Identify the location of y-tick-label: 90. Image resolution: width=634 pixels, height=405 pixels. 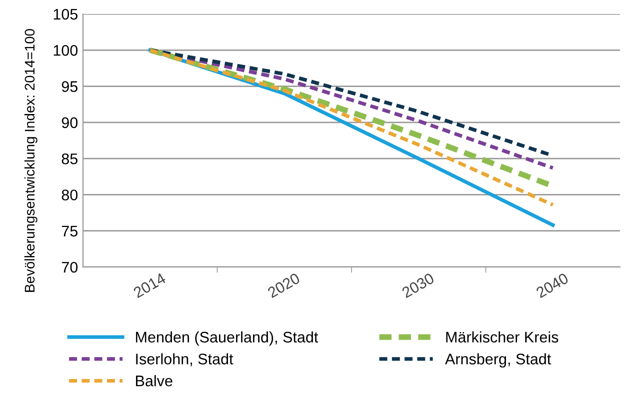
(70, 122).